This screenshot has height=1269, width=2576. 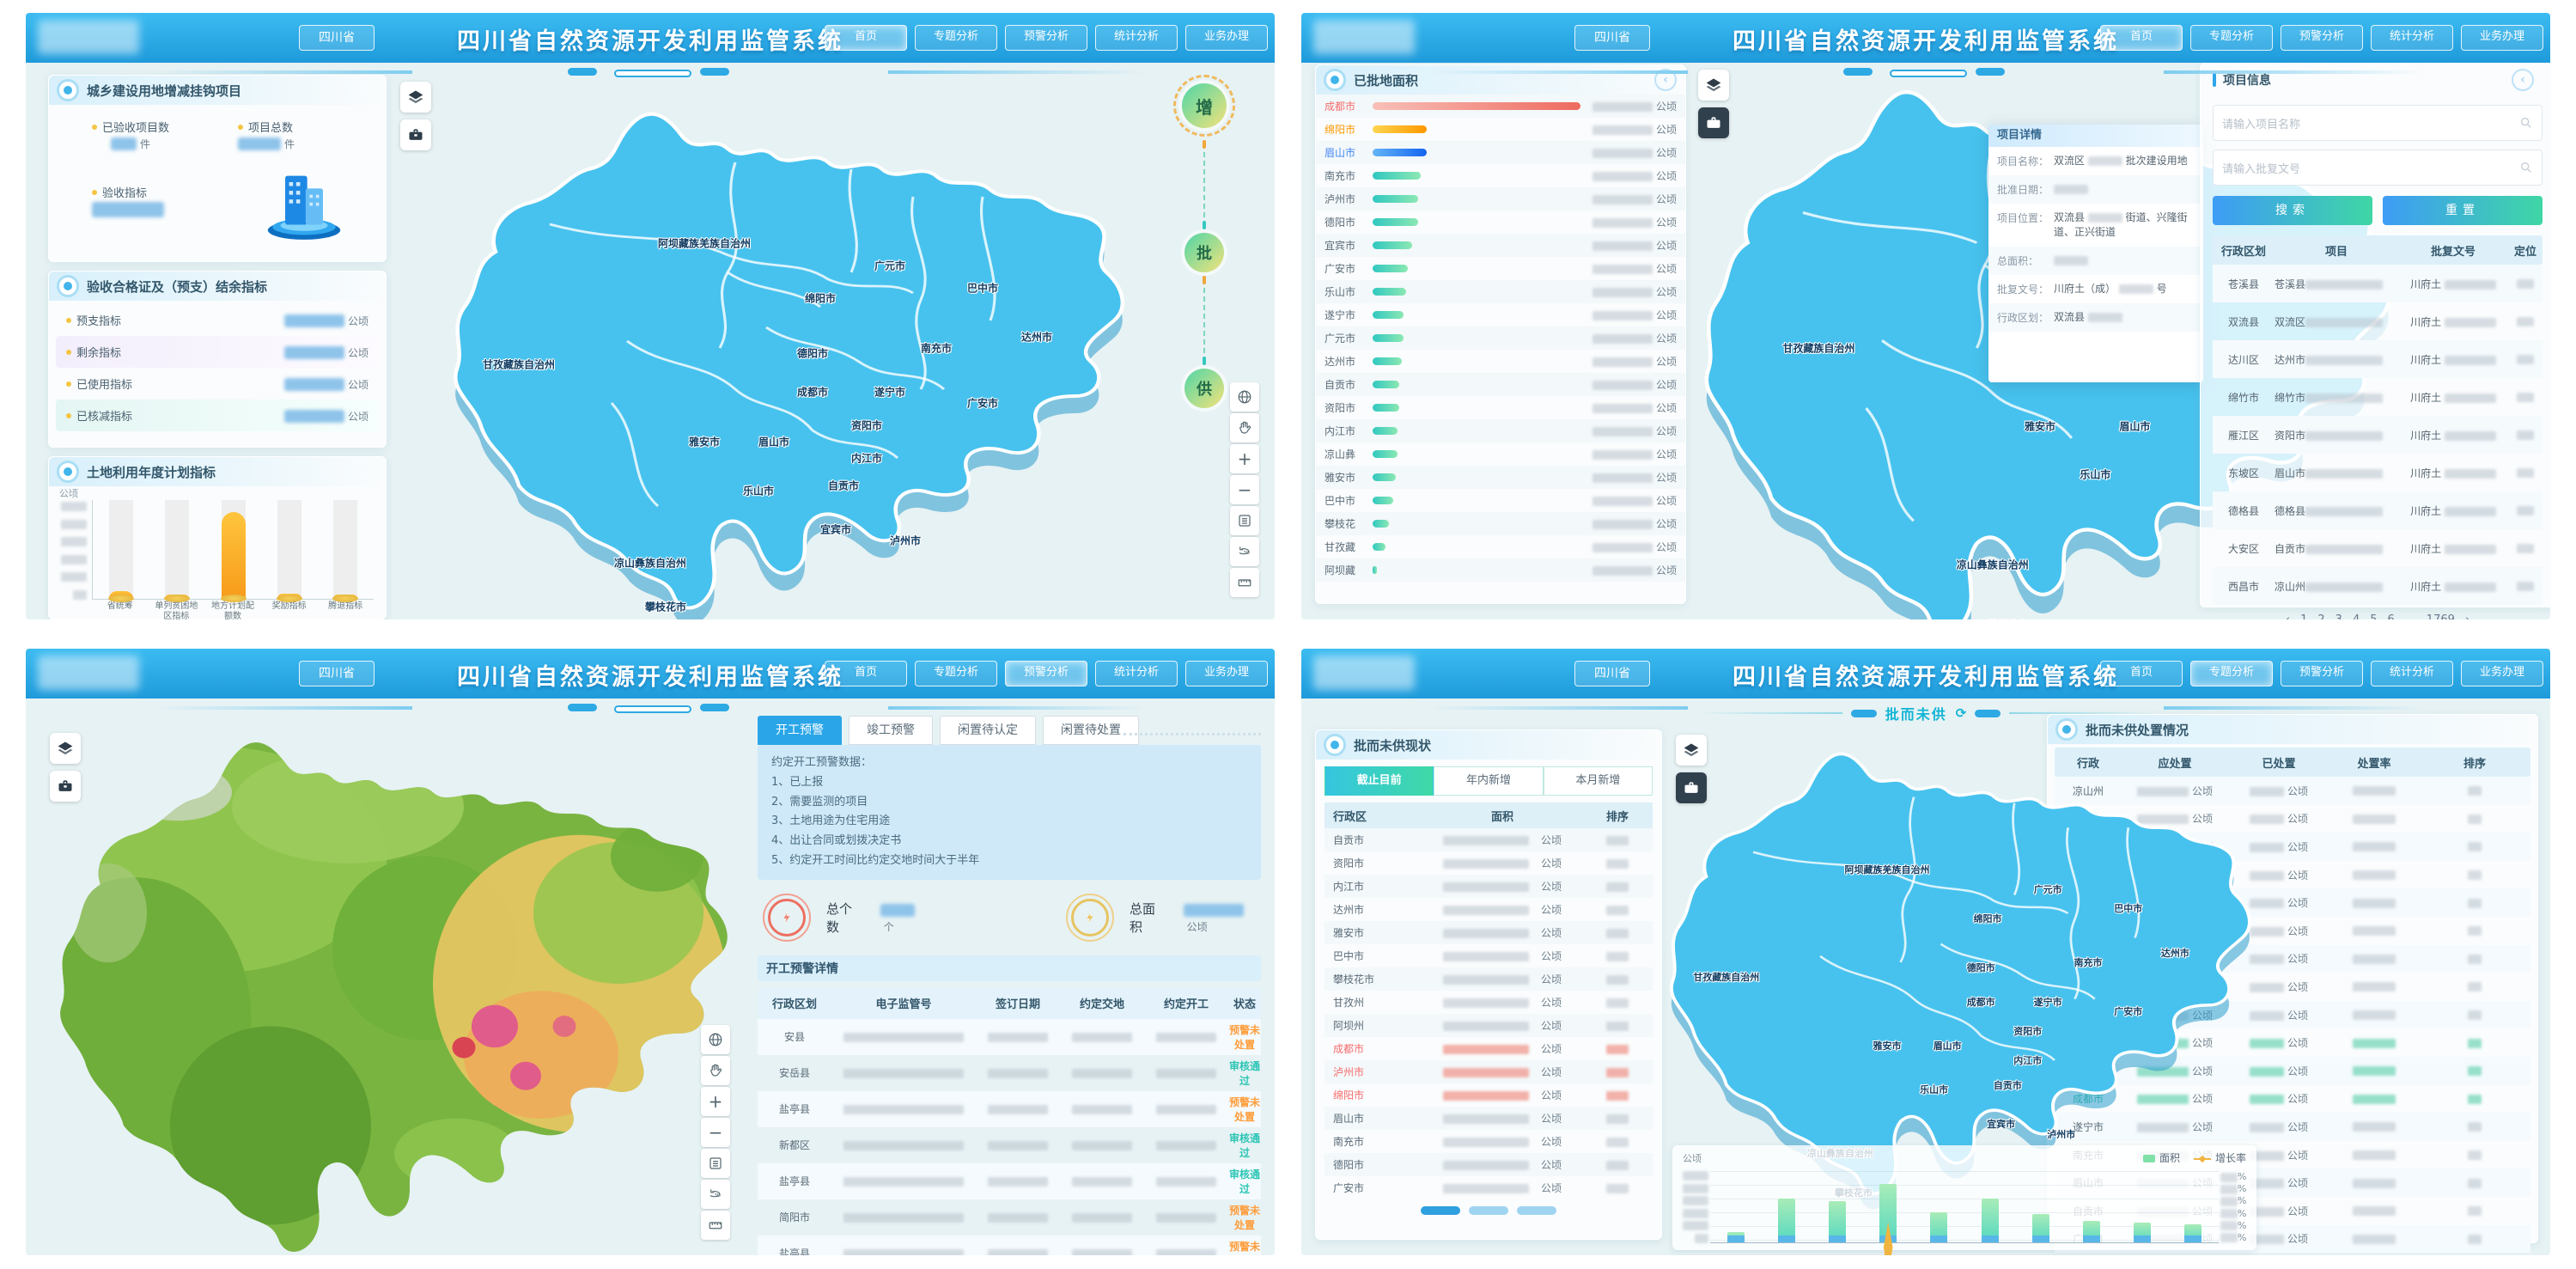 What do you see at coordinates (2356, 616) in the screenshot?
I see `page-number: 4` at bounding box center [2356, 616].